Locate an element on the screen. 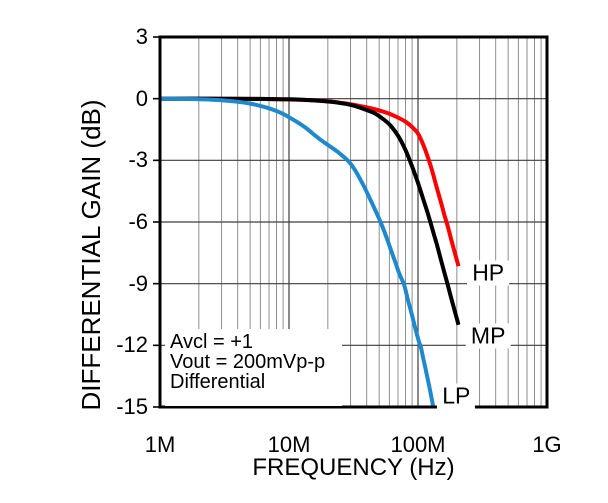 This screenshot has height=503, width=608. annotation-box: Avcl = +1 Vout = 200mVp-p Differential is located at coordinates (253, 367).